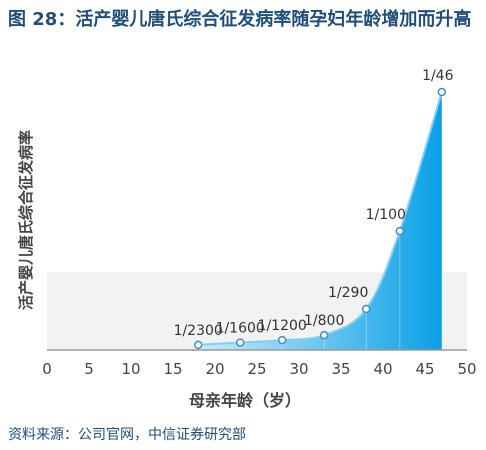 The width and height of the screenshot is (486, 450). What do you see at coordinates (198, 331) in the screenshot?
I see `data-label: 1/2300` at bounding box center [198, 331].